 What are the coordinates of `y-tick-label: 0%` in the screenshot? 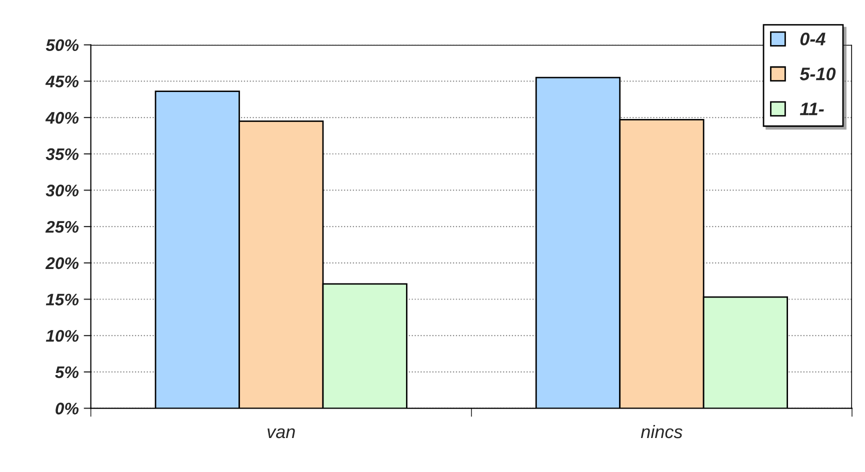 It's located at (67, 408).